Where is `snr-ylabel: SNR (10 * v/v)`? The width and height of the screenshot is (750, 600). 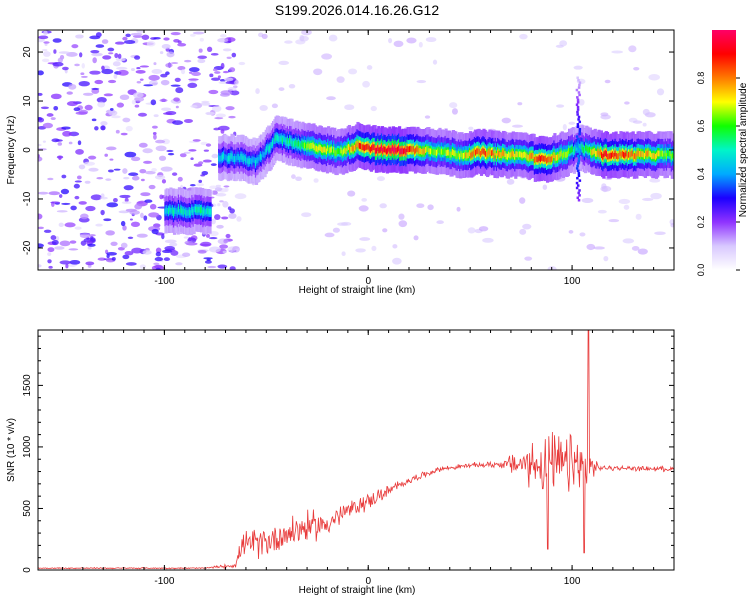
snr-ylabel: SNR (10 * v/v) is located at coordinates (11, 450).